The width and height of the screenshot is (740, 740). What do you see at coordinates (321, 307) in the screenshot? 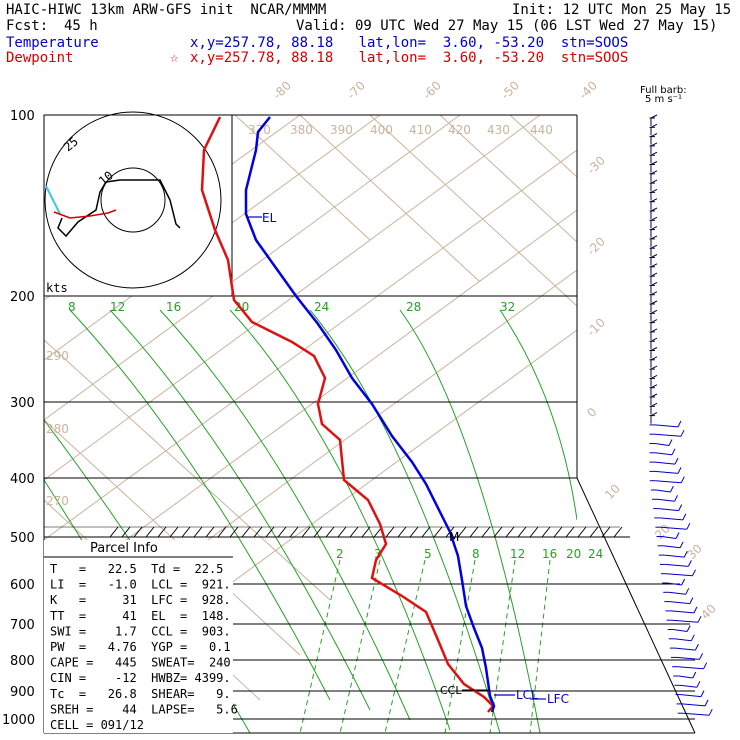
I see `moist-adiabat-label: 24` at bounding box center [321, 307].